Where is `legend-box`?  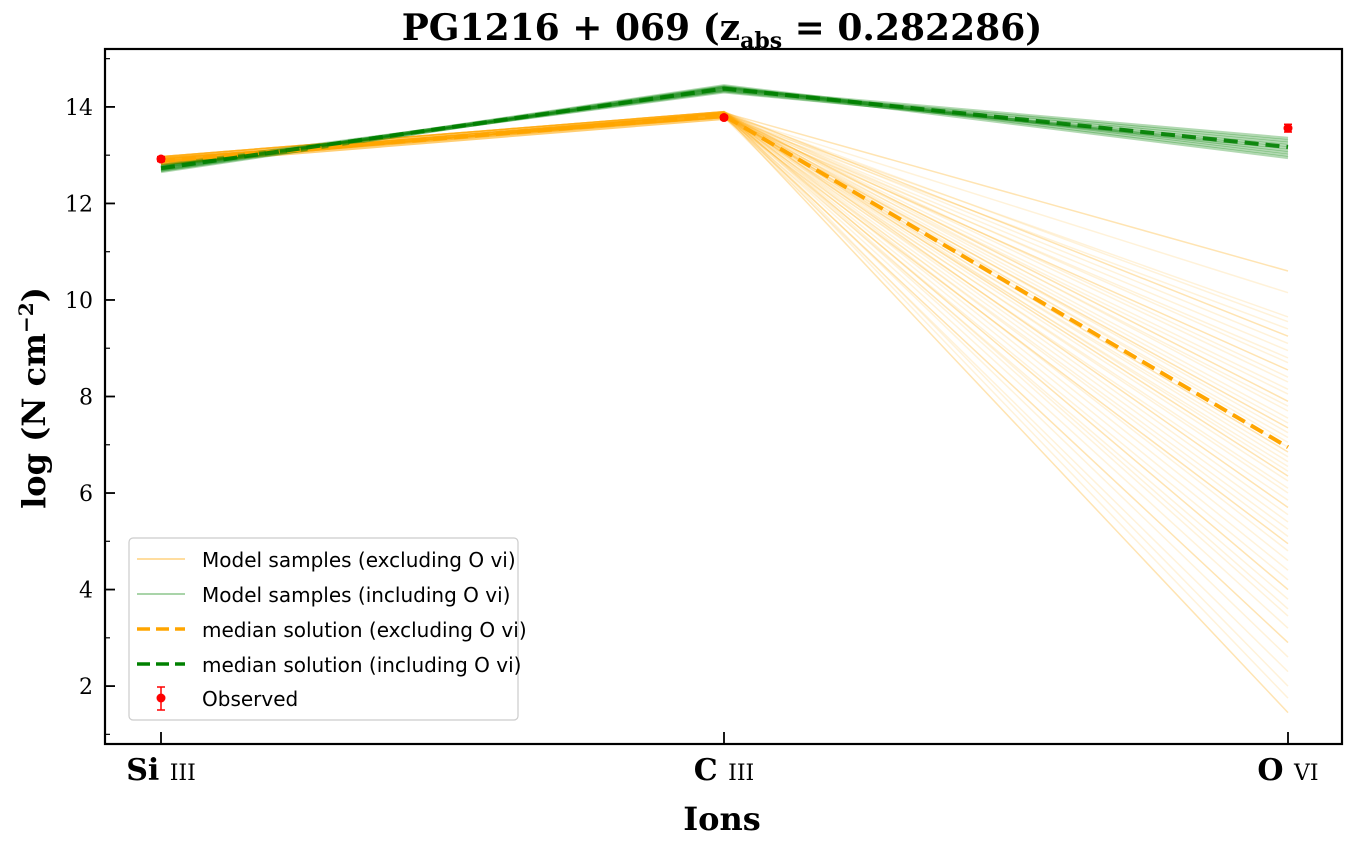
legend-box is located at coordinates (323, 629).